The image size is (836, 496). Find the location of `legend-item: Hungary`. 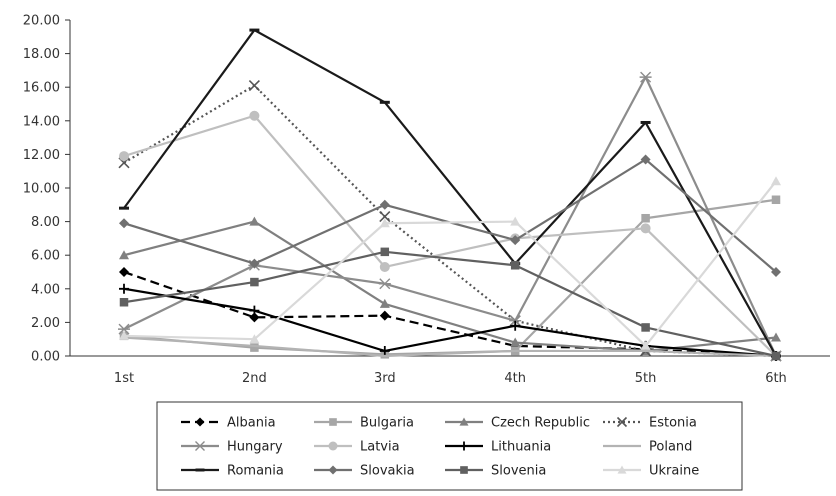

legend-item: Hungary is located at coordinates (232, 447).